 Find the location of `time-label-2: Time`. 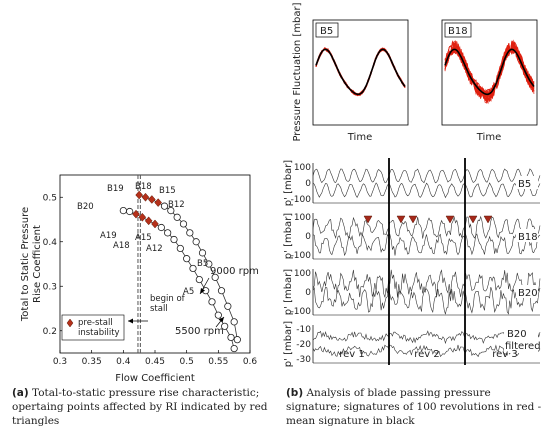

time-label-2: Time is located at coordinates (488, 137).